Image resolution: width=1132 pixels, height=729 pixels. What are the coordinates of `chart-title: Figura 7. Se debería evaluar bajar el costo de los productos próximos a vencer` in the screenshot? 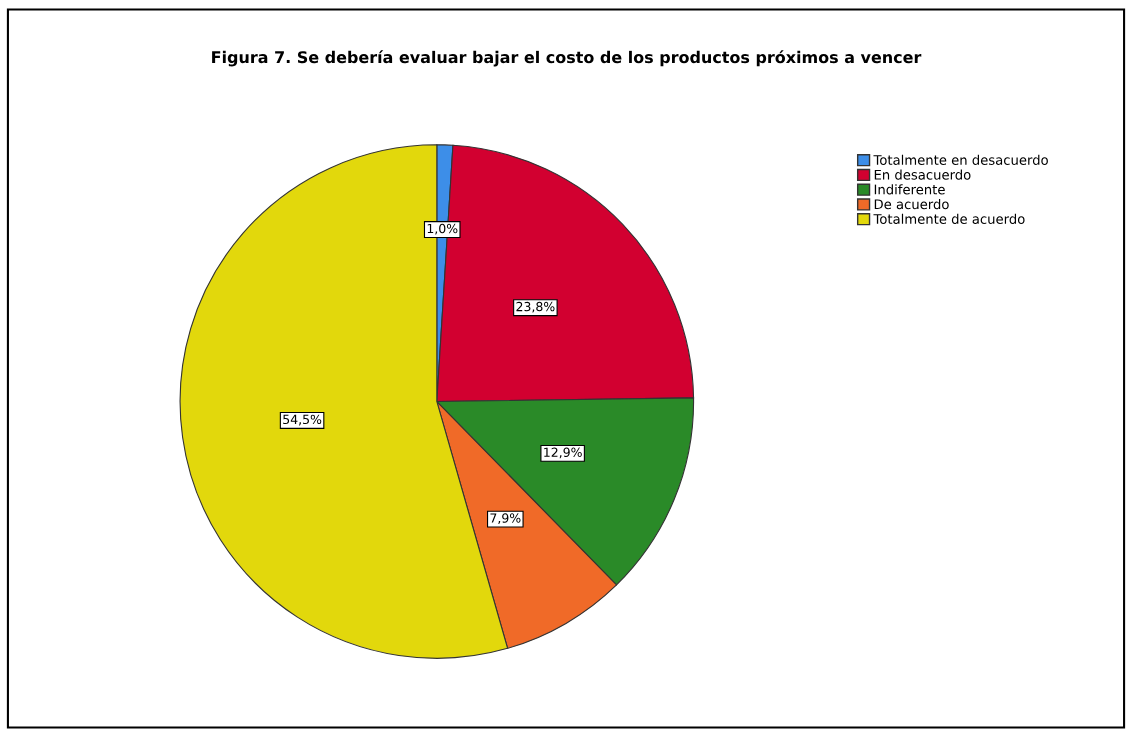 It's located at (567, 58).